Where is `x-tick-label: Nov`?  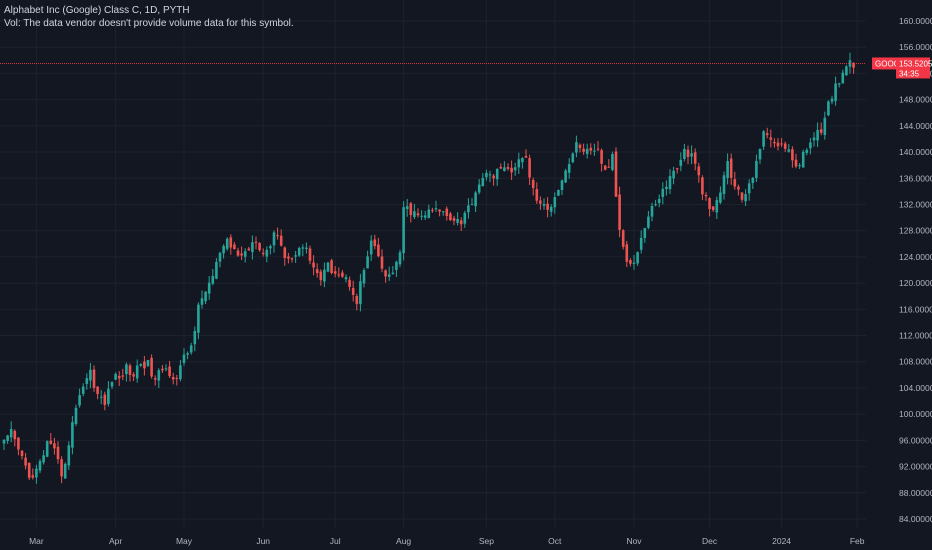 x-tick-label: Nov is located at coordinates (634, 541).